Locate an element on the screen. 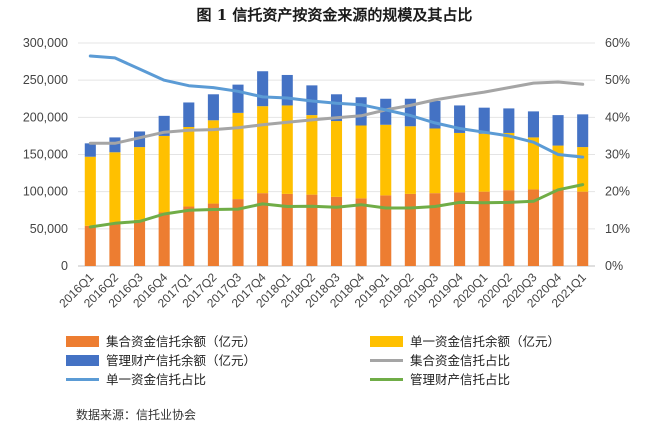 The image size is (669, 432). left-axis-tick-label: 0 is located at coordinates (64, 266).